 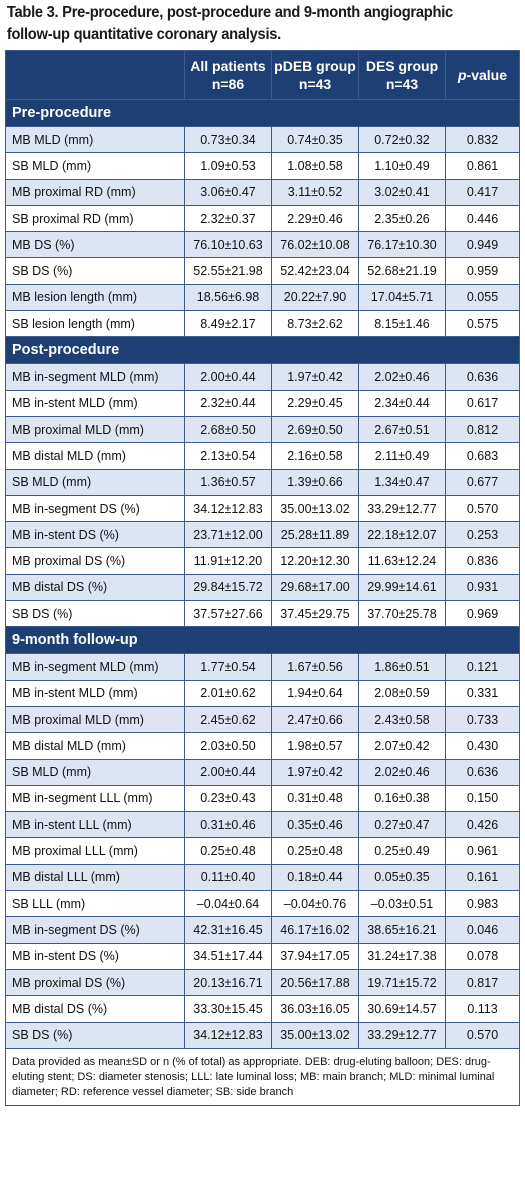 I want to click on pdeb-value: 0.25±0.48, so click(x=315, y=851).